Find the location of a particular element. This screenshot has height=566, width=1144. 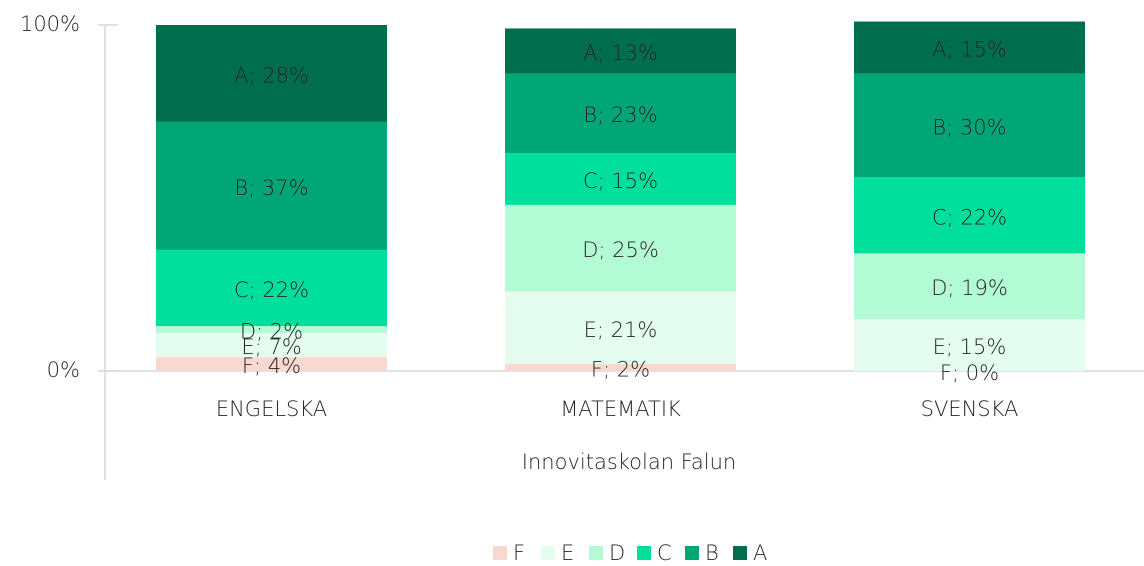

data-label: E; 7% is located at coordinates (271, 347).